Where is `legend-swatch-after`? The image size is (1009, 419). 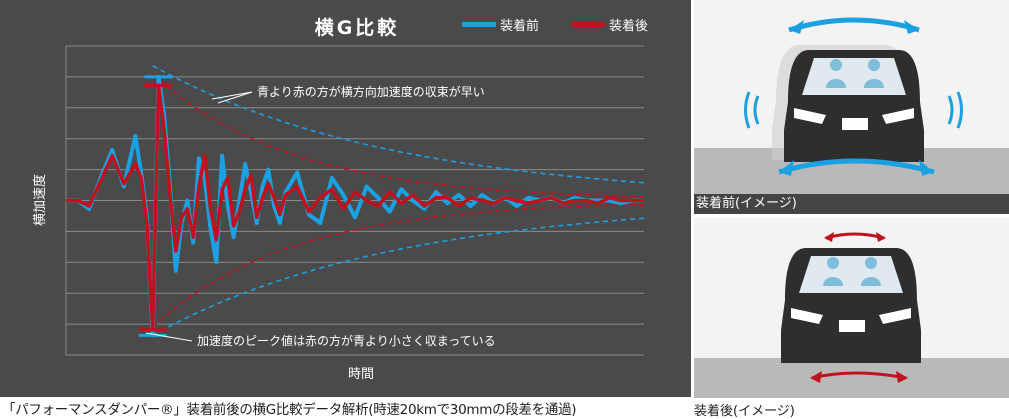 legend-swatch-after is located at coordinates (588, 24).